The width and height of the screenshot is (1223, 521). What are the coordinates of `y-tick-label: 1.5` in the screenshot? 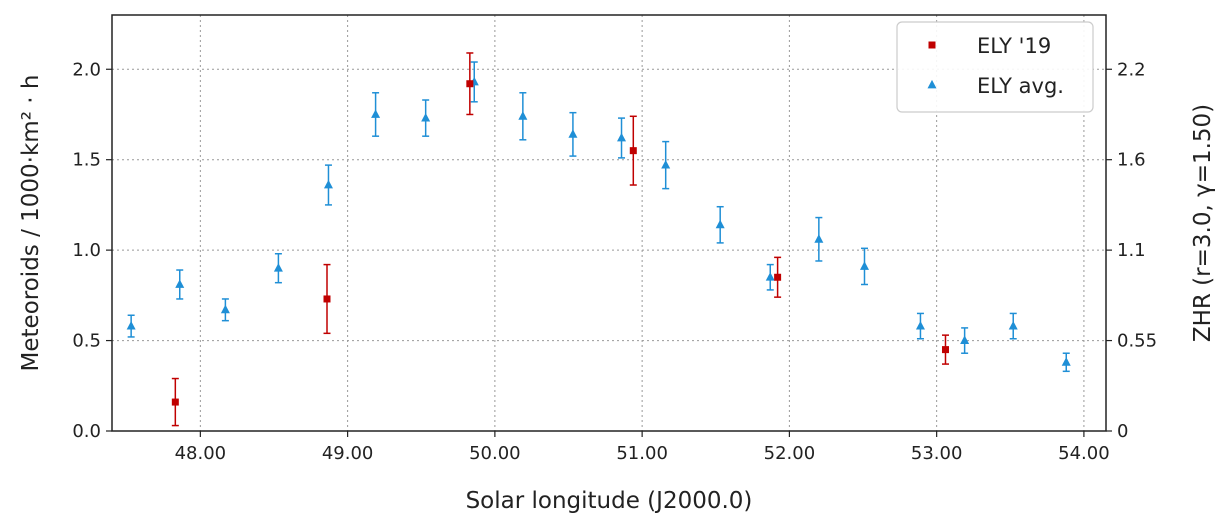 It's located at (86, 160).